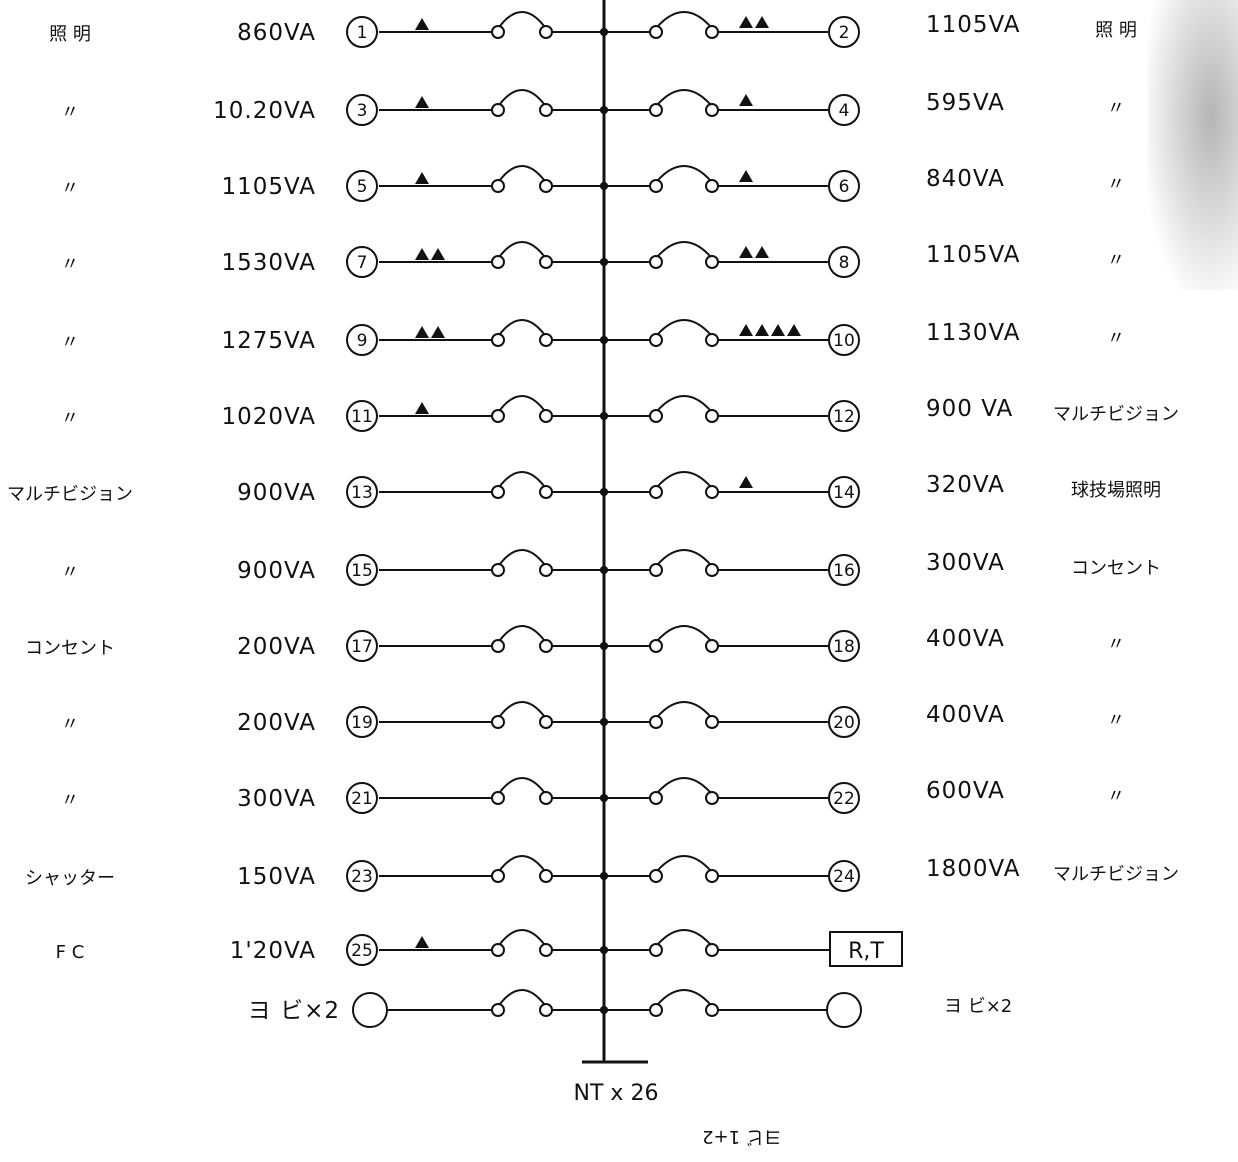 The width and height of the screenshot is (1238, 1162). What do you see at coordinates (1116, 720) in the screenshot?
I see `right-circuit-20-label: 〃` at bounding box center [1116, 720].